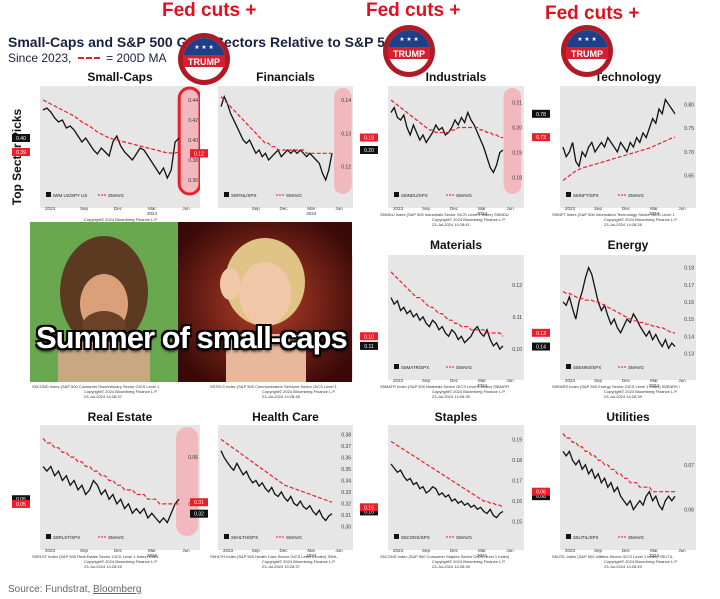  I want to click on y-tick-label: 0.16, so click(517, 502).